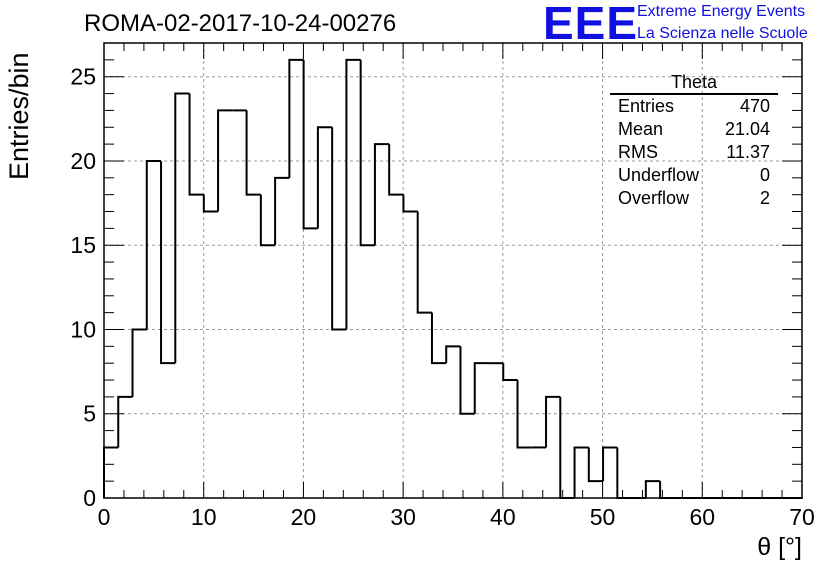 This screenshot has height=572, width=836. What do you see at coordinates (83, 161) in the screenshot?
I see `y-tick-label: 20` at bounding box center [83, 161].